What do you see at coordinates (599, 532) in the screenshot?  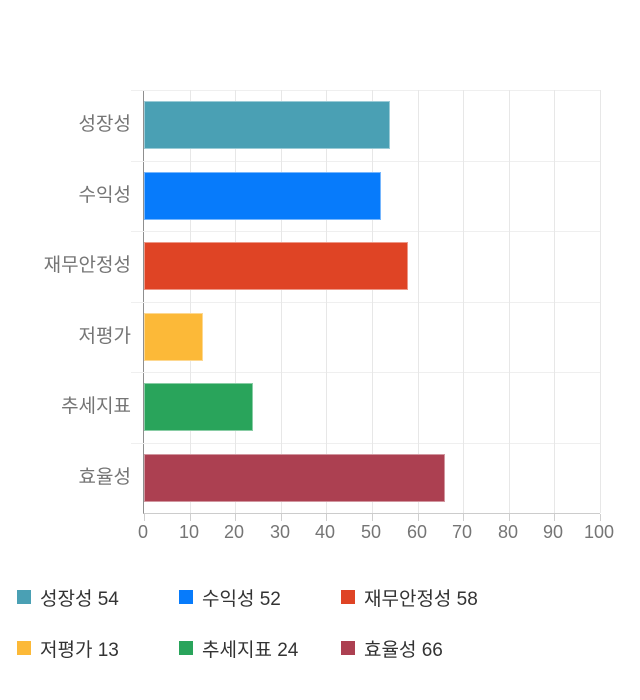 I see `x-tick-label: 100` at bounding box center [599, 532].